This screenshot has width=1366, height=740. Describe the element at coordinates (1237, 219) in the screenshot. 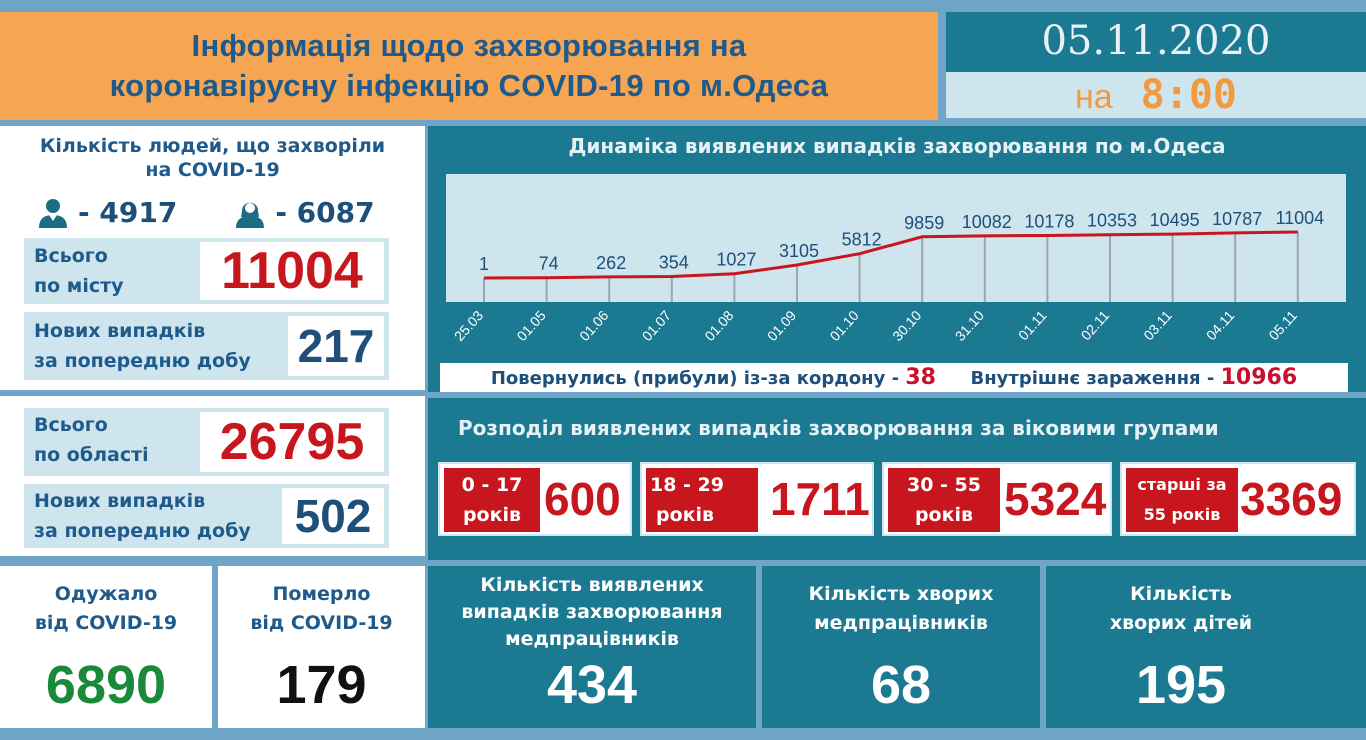

I see `svg-text: 10787` at that location.